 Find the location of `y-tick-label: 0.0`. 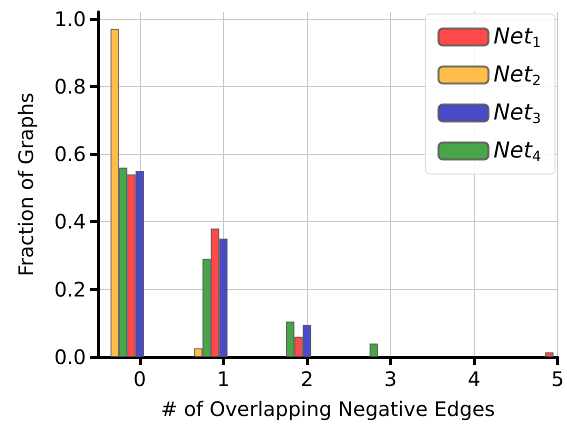

y-tick-label: 0.0 is located at coordinates (70, 357).